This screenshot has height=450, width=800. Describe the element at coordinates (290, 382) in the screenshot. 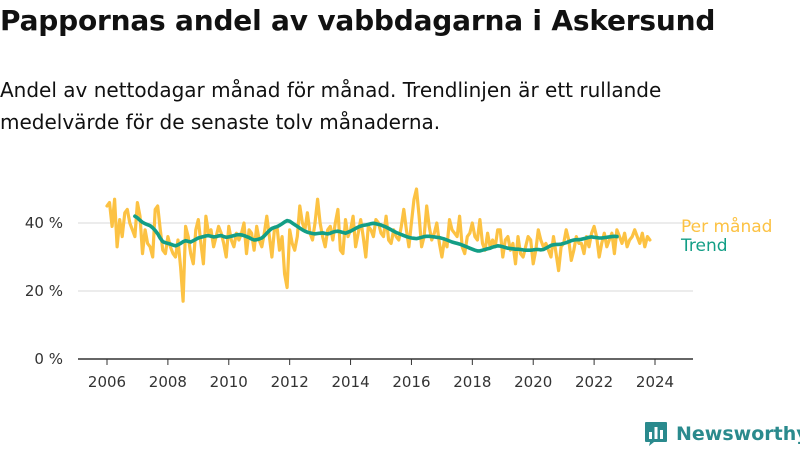

I see `x-tick-label: 2012` at that location.